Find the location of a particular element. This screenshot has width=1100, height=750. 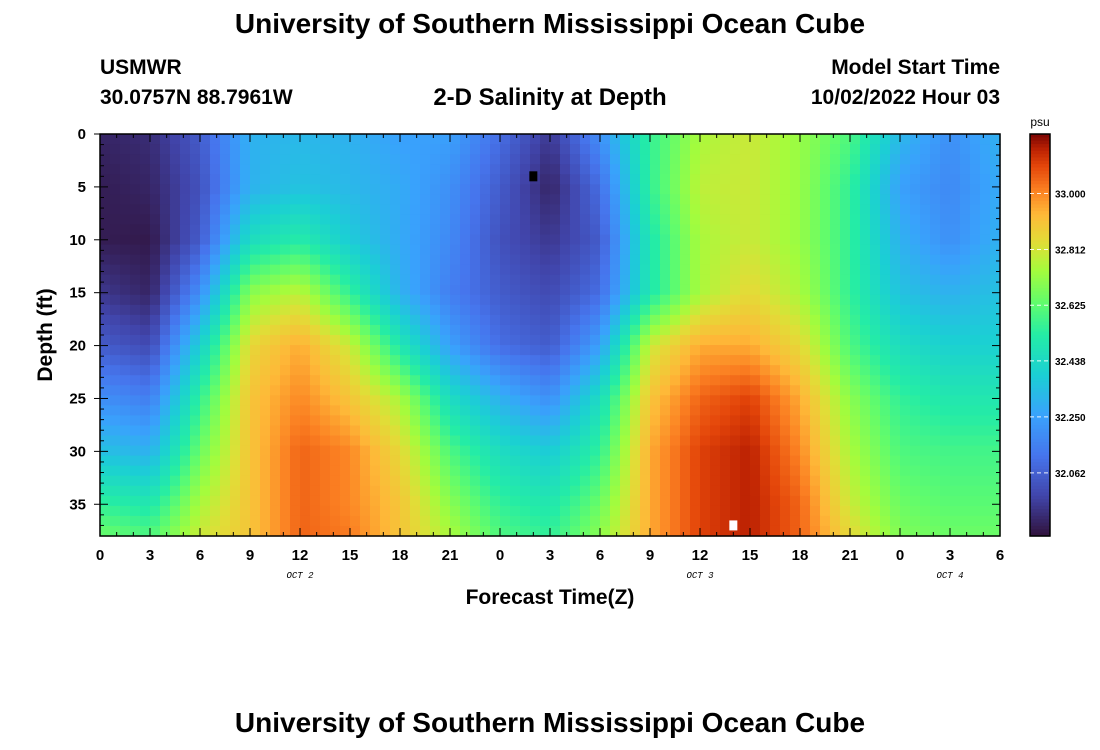

y-tick-label: 10 is located at coordinates (77, 240).